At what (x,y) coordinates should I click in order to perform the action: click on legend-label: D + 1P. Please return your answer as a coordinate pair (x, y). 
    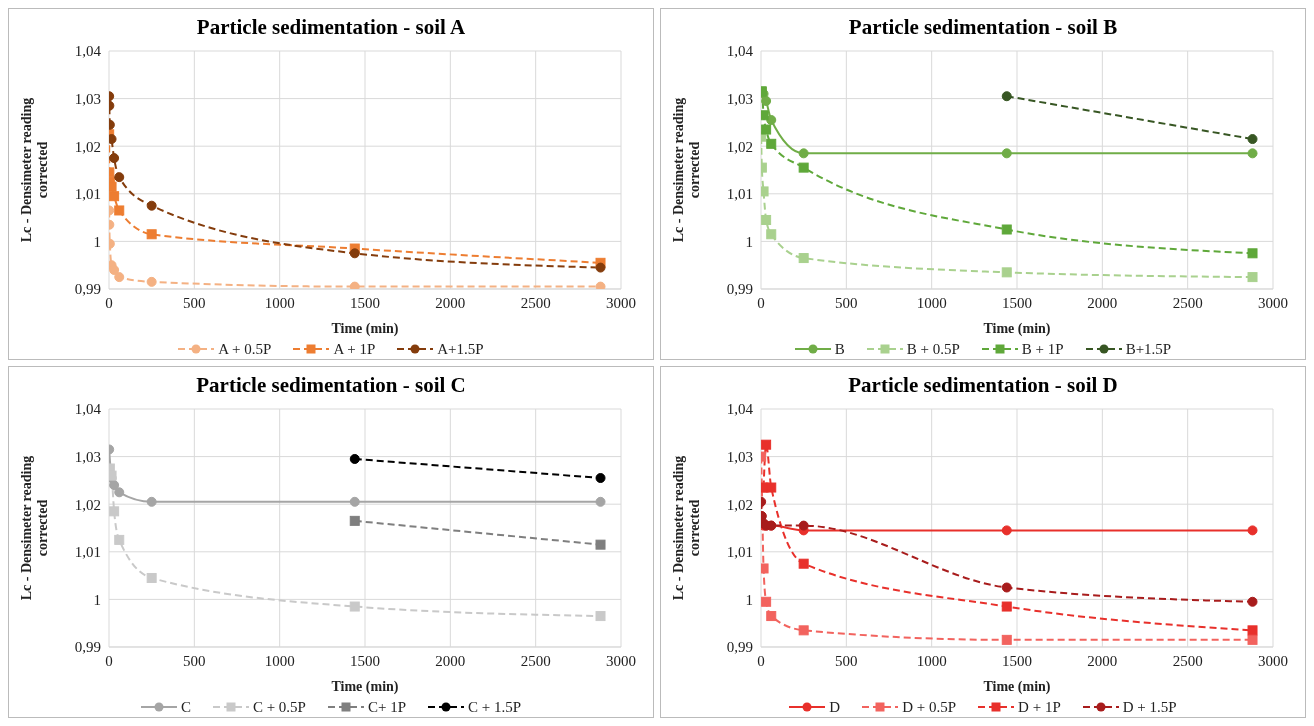
    Looking at the image, I should click on (1039, 707).